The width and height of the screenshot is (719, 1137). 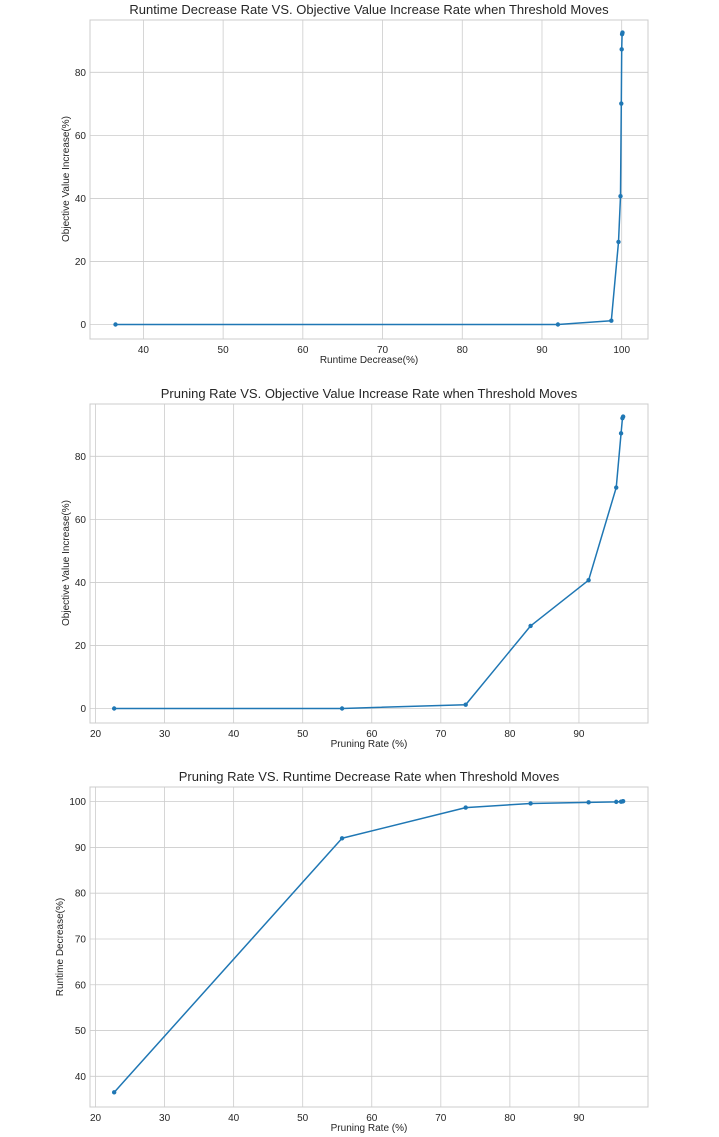 I want to click on chart-3-ytick-label: 40, so click(x=81, y=1077).